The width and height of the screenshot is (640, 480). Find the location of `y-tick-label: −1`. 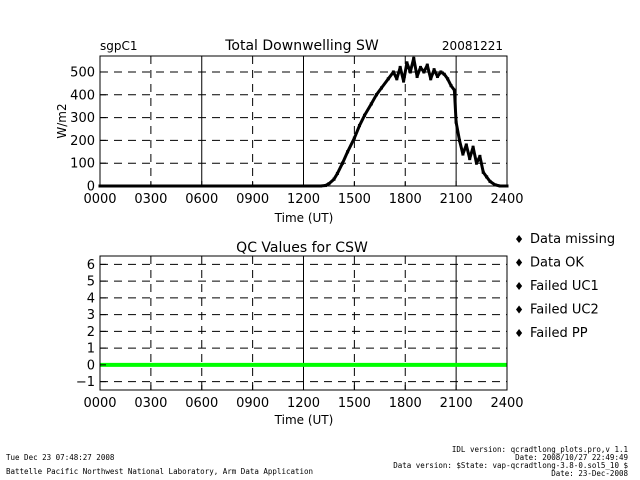

y-tick-label: −1 is located at coordinates (85, 382).